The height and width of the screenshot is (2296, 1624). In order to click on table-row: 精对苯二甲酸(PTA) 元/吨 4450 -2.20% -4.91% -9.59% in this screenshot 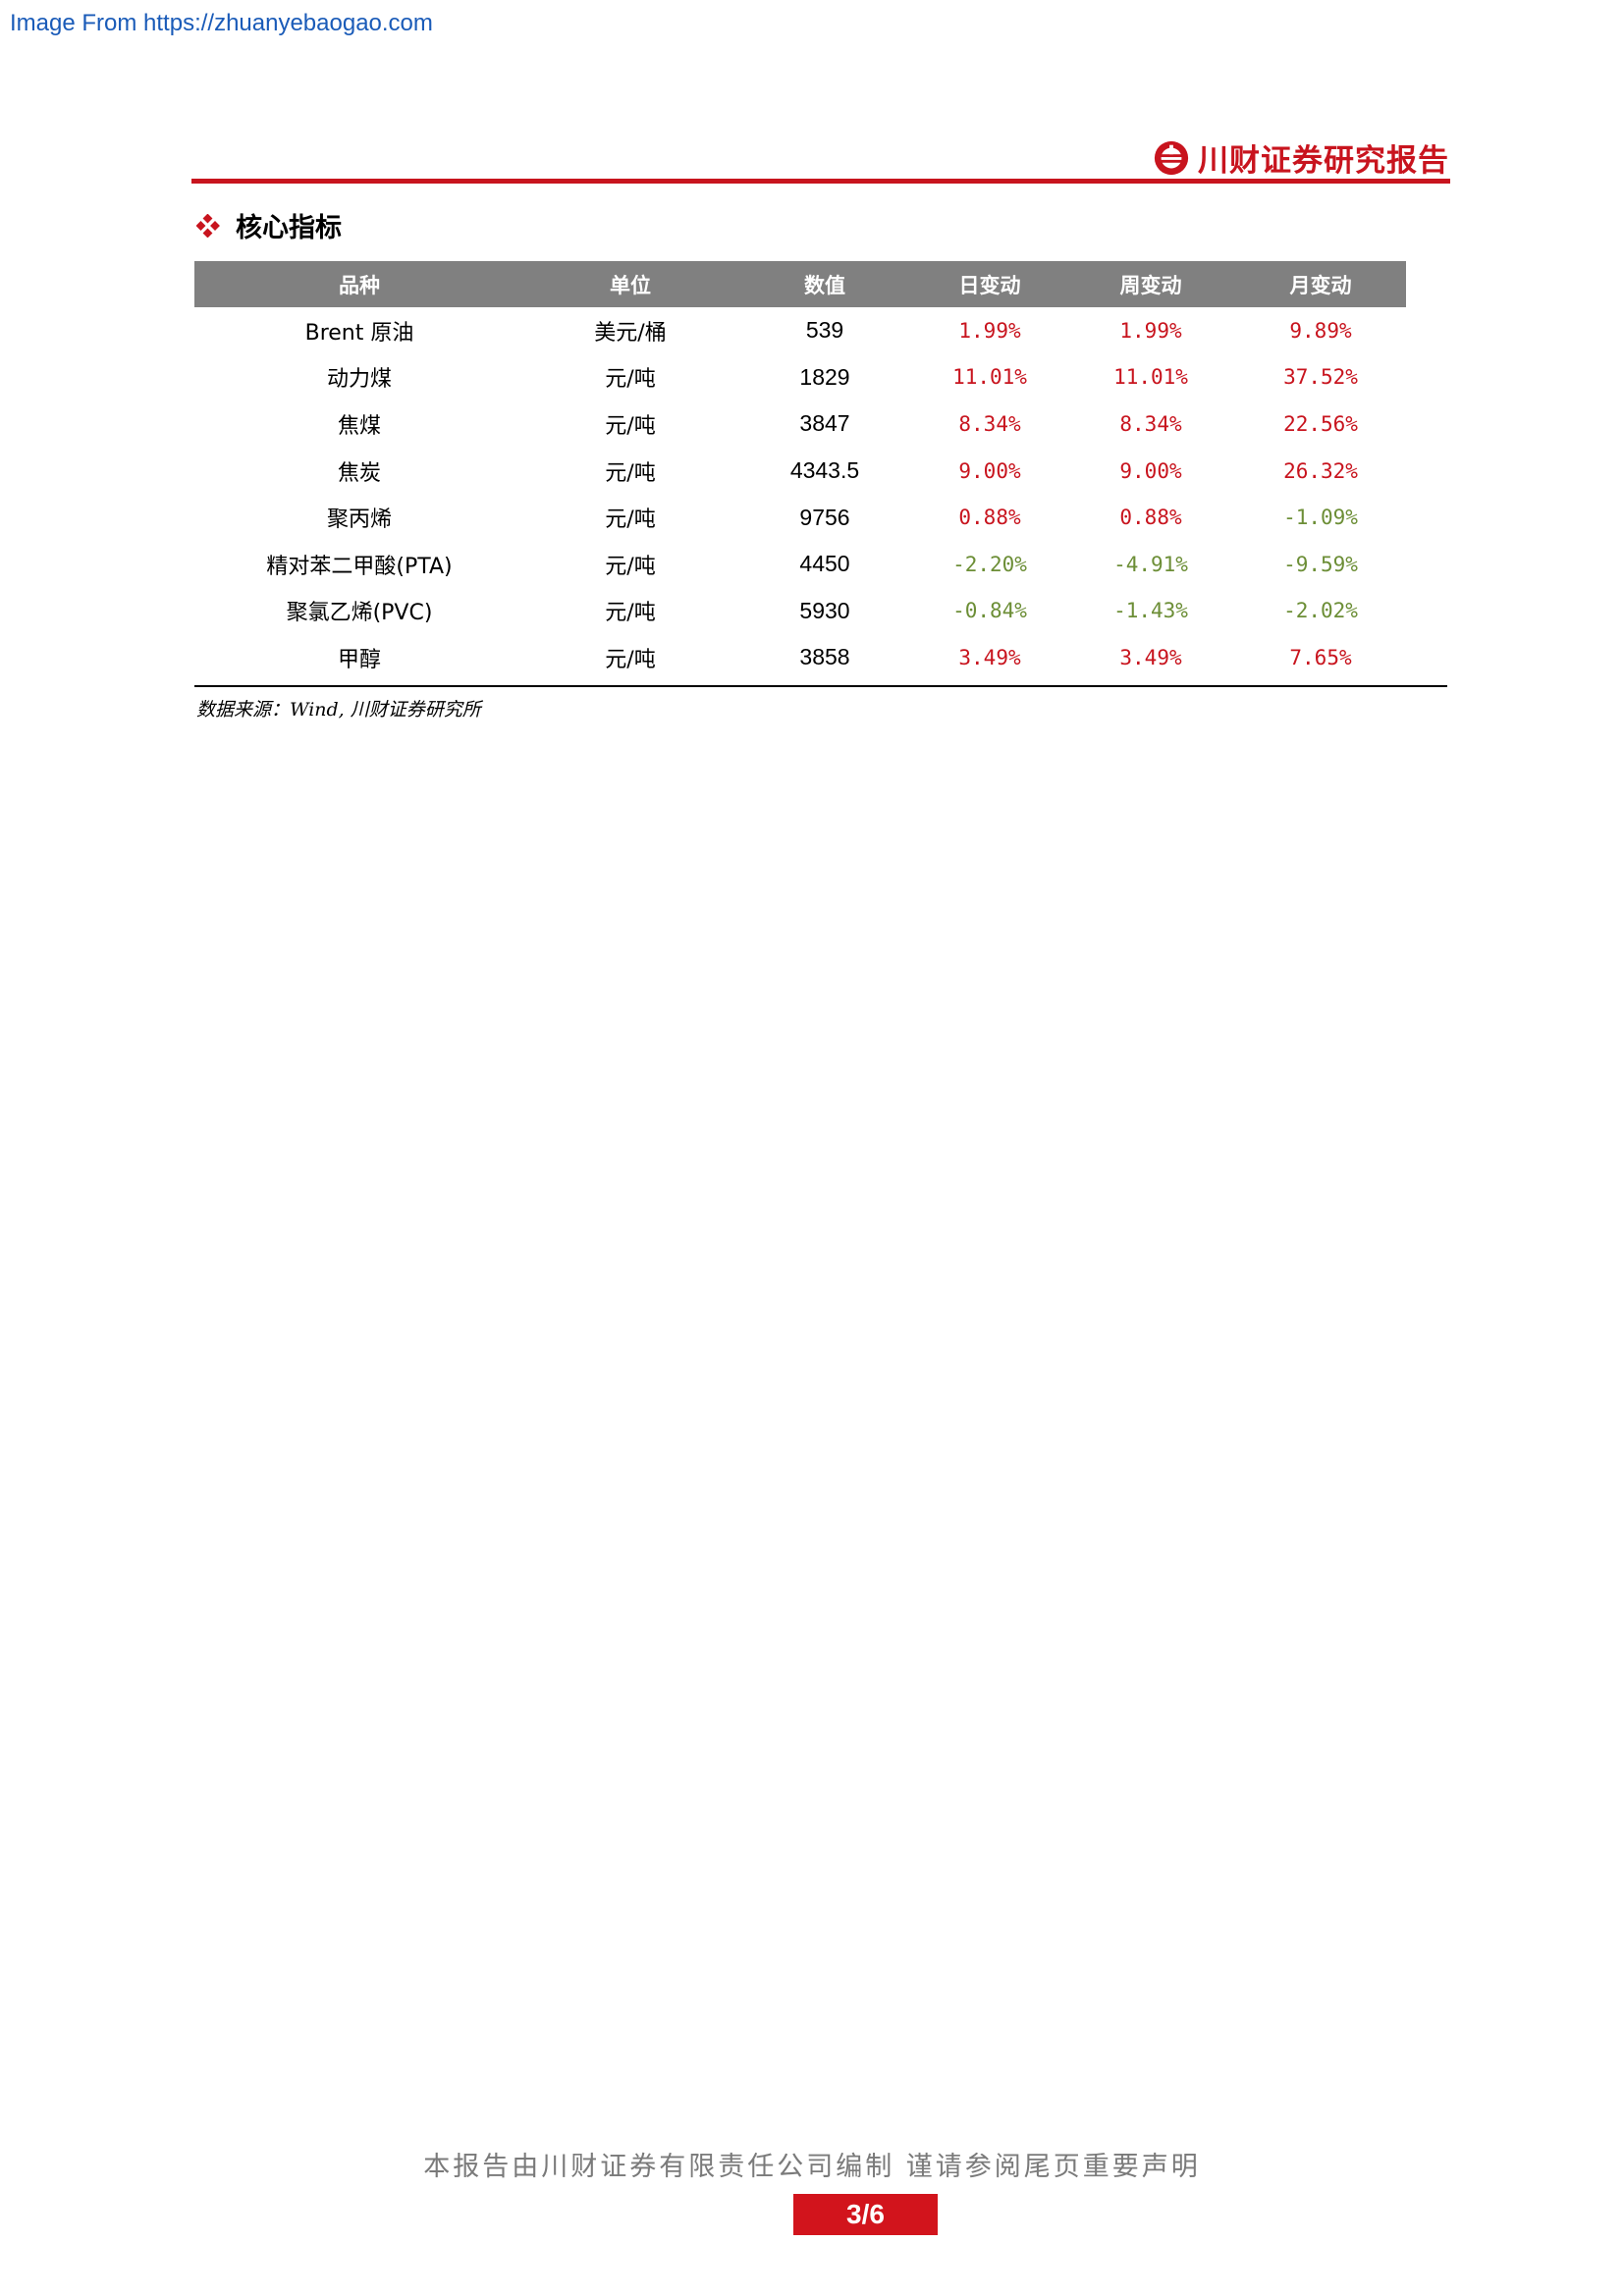, I will do `click(800, 564)`.